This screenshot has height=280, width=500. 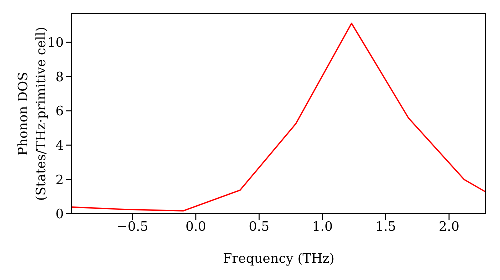 I want to click on y-tick-label: 4, so click(x=60, y=146).